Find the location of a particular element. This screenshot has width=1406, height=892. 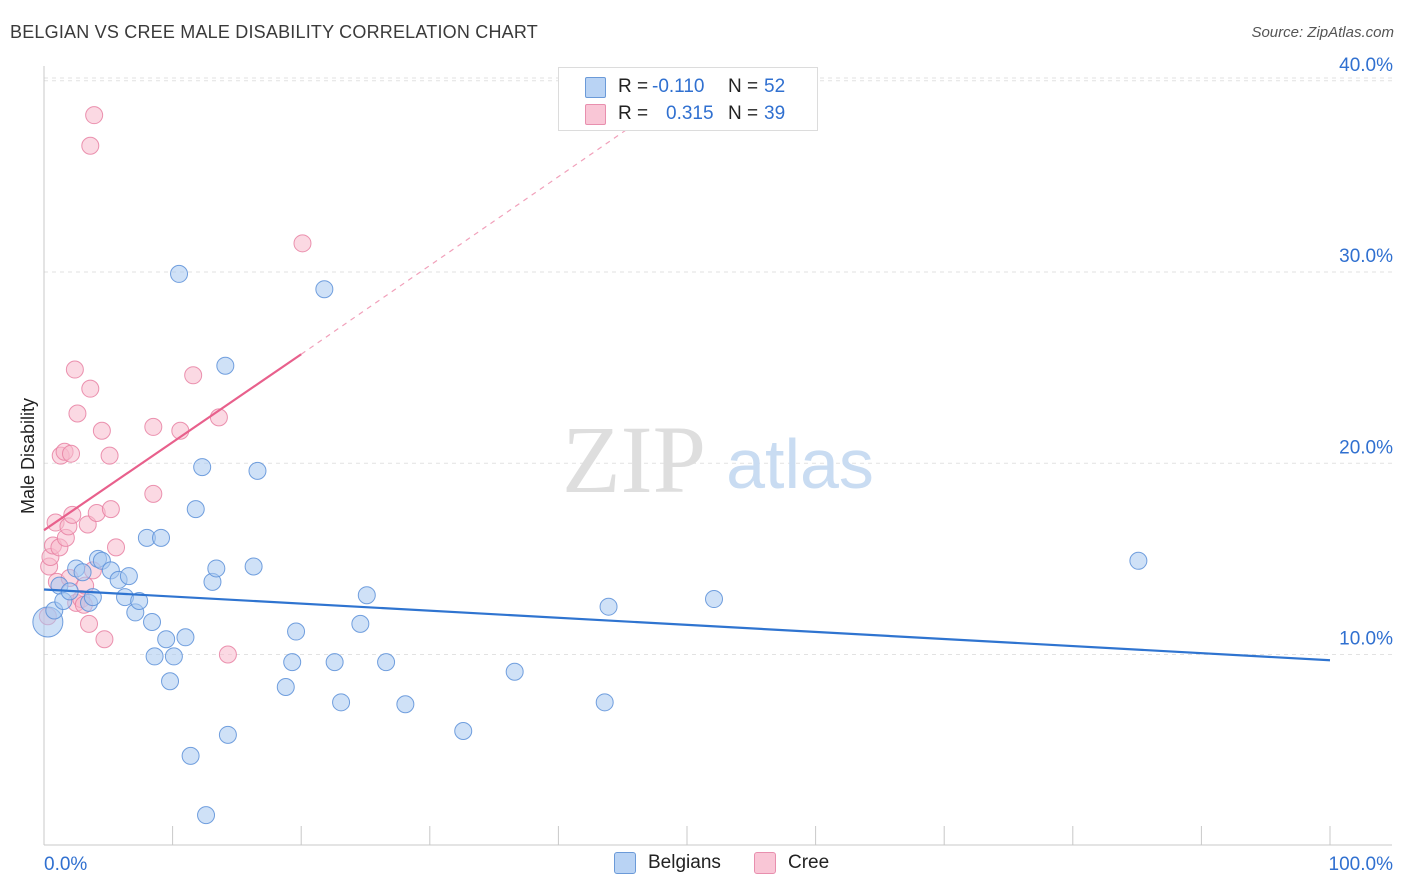

legend-item-belgians: Belgians is located at coordinates (667, 863).